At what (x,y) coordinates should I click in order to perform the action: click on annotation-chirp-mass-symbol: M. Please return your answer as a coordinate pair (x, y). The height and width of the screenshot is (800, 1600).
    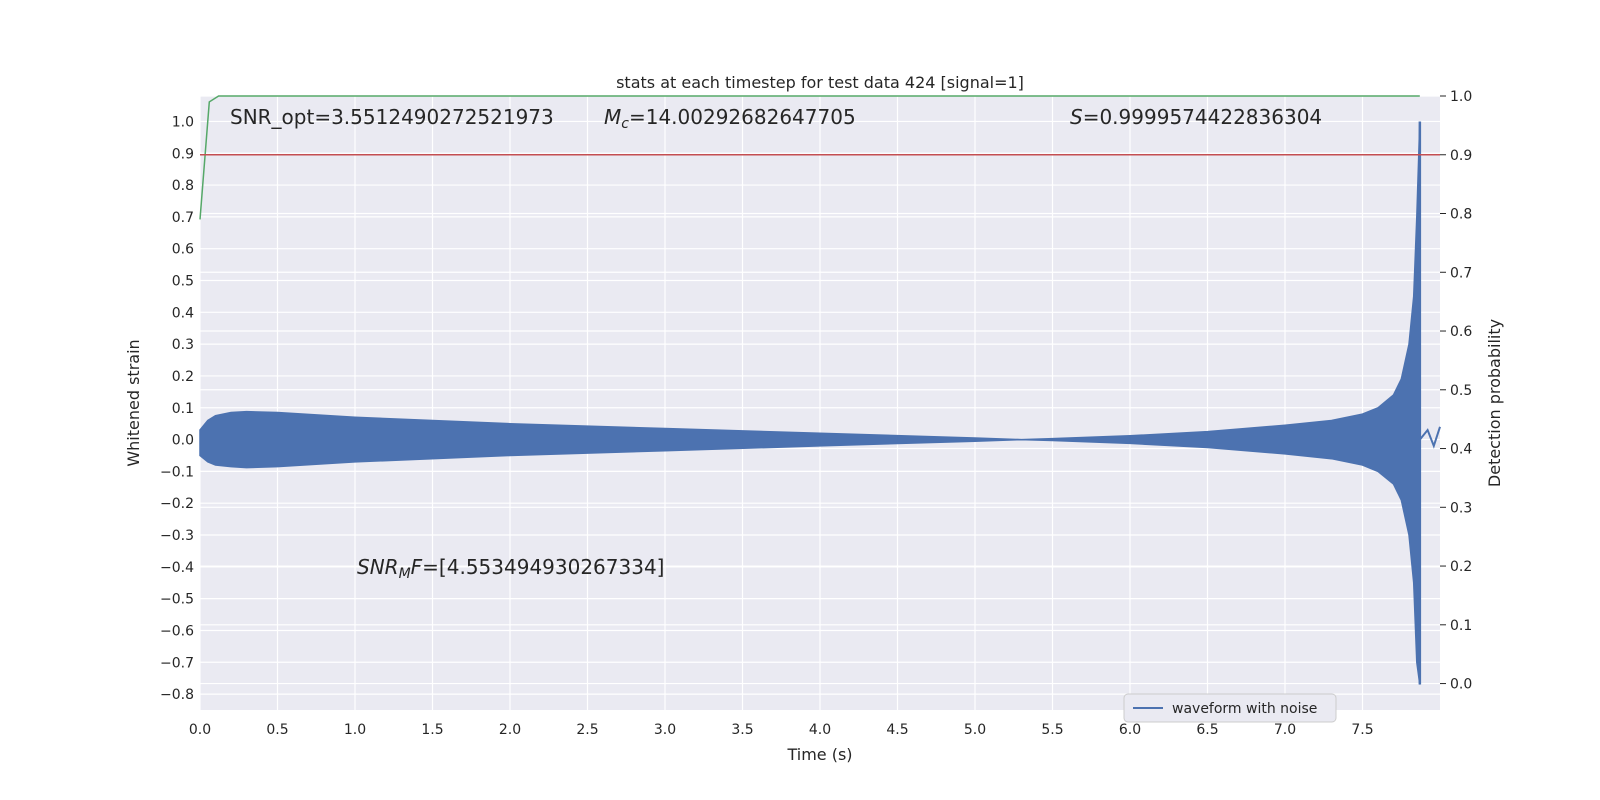
    Looking at the image, I should click on (612, 117).